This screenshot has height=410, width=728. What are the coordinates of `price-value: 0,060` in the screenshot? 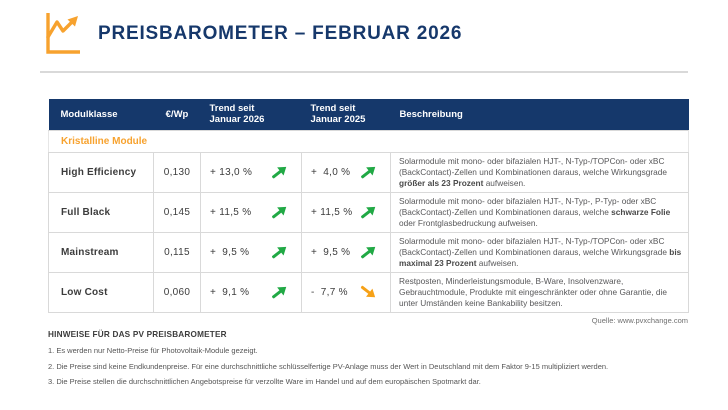 It's located at (177, 292).